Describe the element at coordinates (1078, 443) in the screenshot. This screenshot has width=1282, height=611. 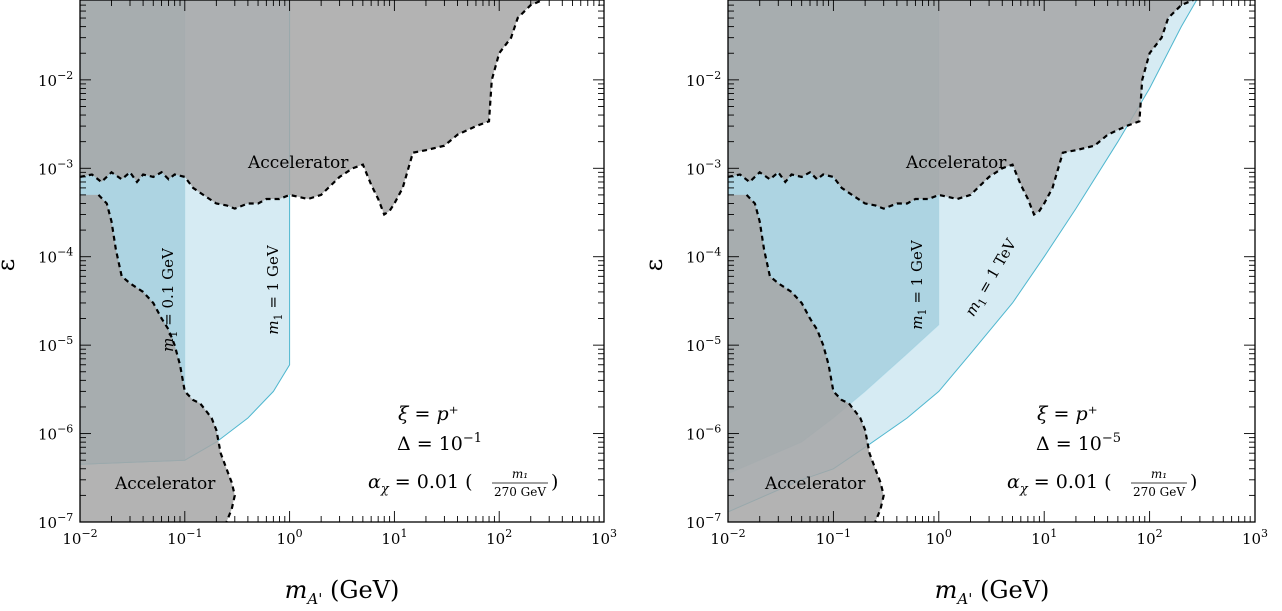
I see `delta-annotation: Δ = 10−5` at that location.